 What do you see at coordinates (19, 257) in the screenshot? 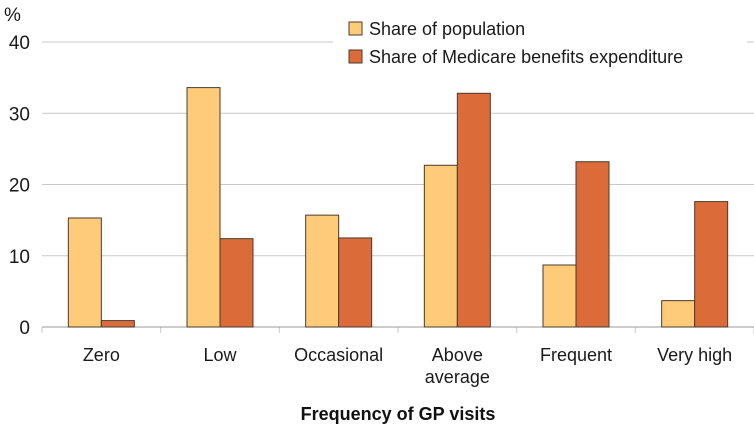
I see `y-tick-label: 10` at bounding box center [19, 257].